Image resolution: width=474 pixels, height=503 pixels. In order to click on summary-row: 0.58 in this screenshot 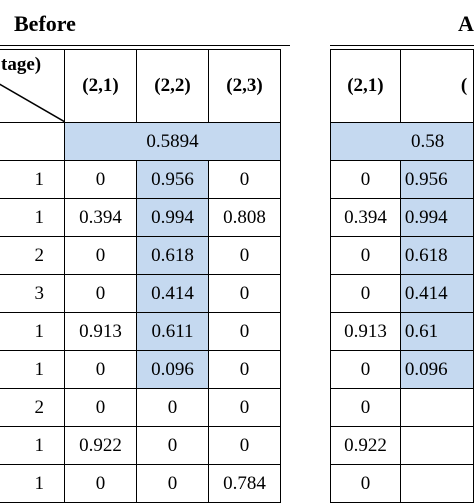, I will do `click(402, 141)`.